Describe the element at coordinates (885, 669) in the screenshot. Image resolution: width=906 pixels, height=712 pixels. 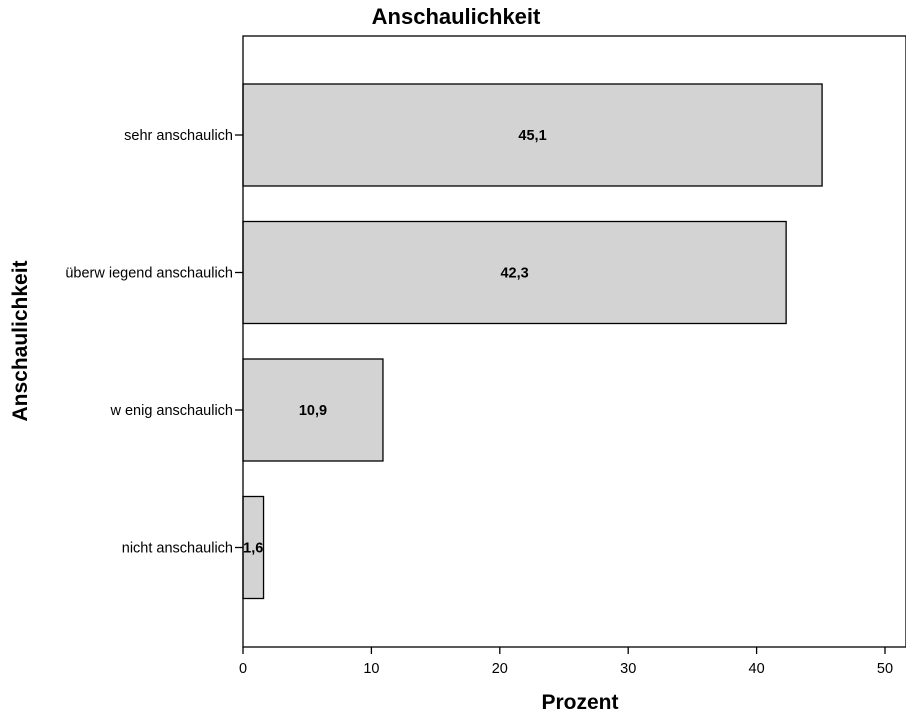
I see `x-tick-label-50: 50` at that location.